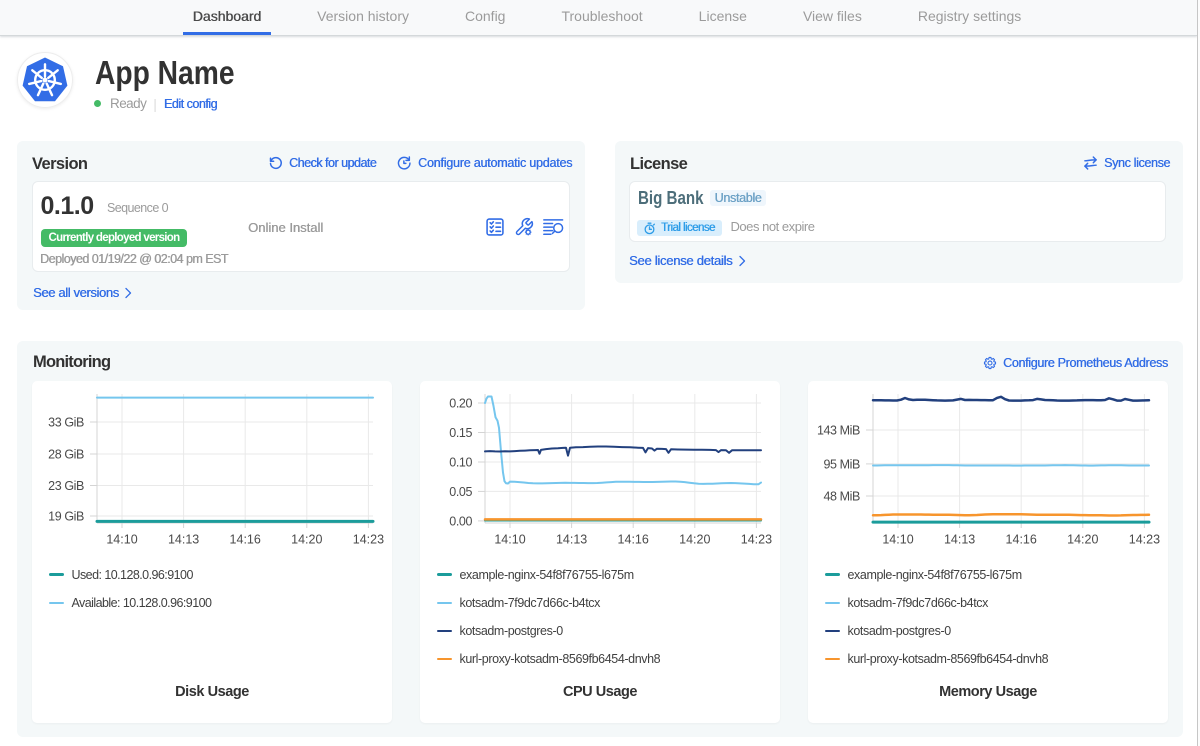 The width and height of the screenshot is (1200, 746). I want to click on svg-text: 48 MiB, so click(841, 497).